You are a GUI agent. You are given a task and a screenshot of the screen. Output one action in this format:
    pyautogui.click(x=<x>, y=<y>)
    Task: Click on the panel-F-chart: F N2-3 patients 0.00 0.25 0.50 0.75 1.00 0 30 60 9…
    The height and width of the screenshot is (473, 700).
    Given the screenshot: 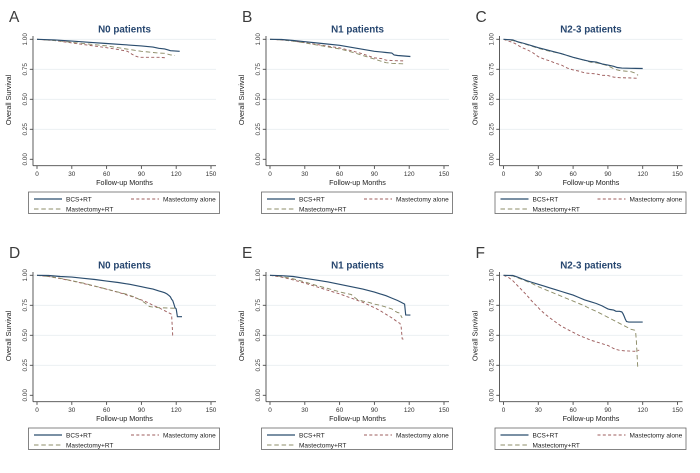 What is the action you would take?
    pyautogui.click(x=579, y=347)
    